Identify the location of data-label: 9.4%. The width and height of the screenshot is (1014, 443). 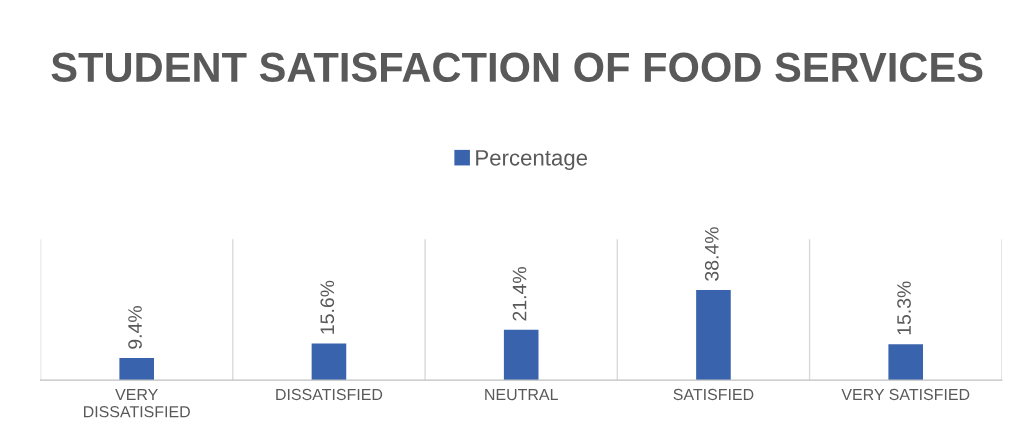
(135, 327).